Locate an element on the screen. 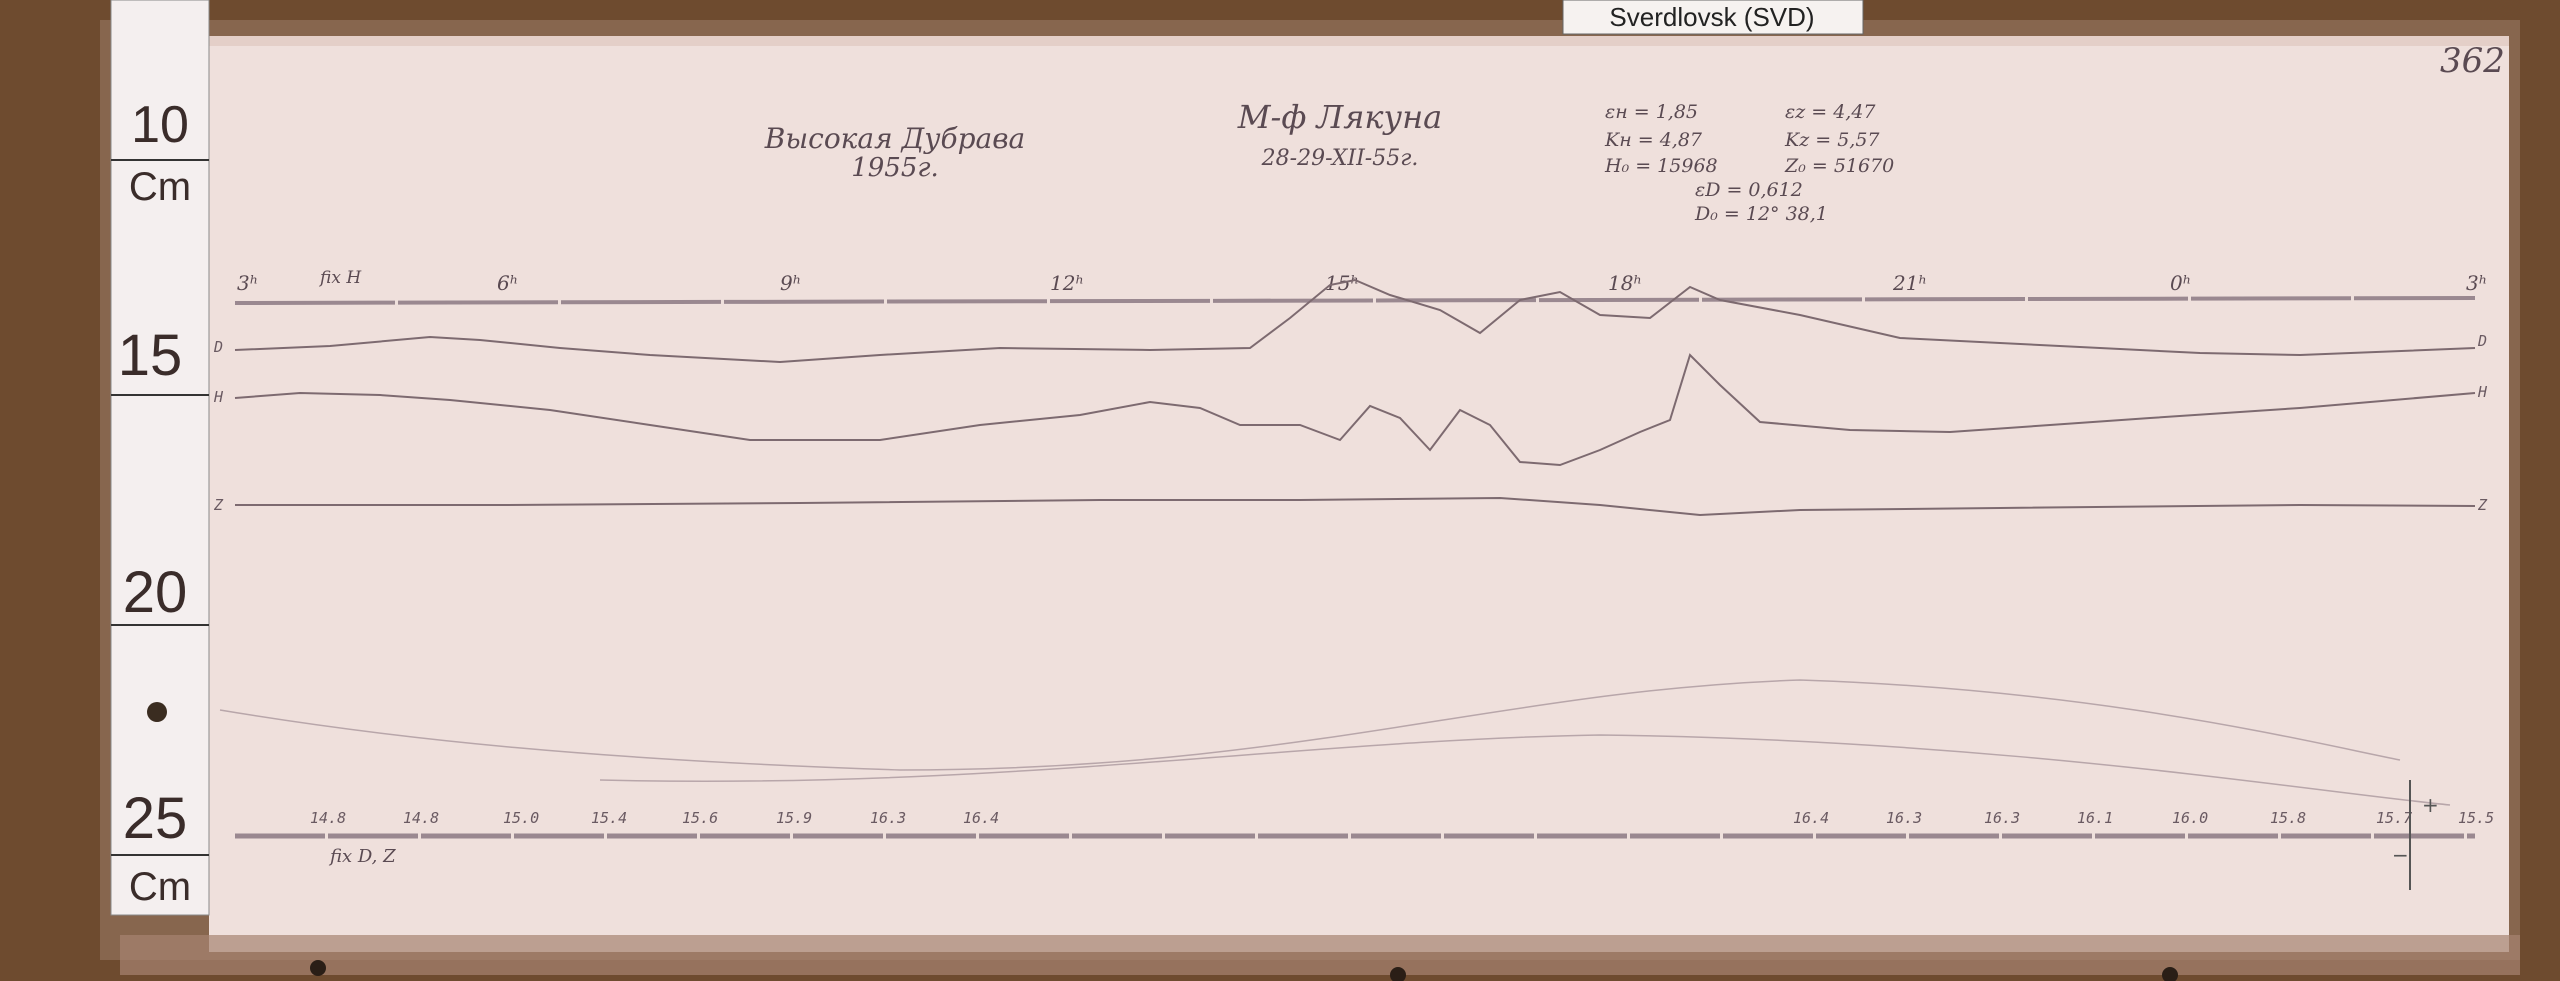 The image size is (2560, 981). const-z0: Z₀ = 51670 is located at coordinates (1839, 166).